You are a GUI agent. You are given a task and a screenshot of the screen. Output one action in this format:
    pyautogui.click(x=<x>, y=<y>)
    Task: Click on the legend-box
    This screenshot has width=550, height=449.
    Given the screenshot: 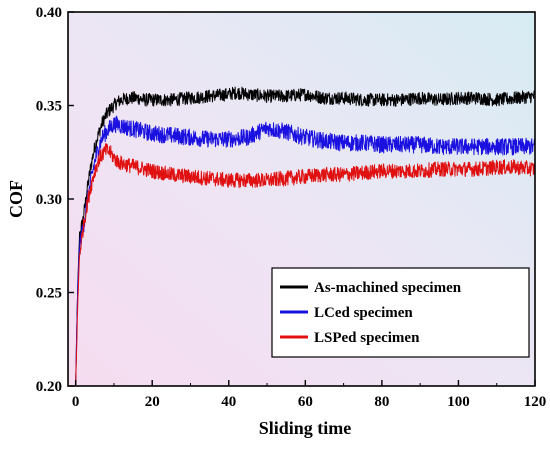 What is the action you would take?
    pyautogui.click(x=400, y=312)
    